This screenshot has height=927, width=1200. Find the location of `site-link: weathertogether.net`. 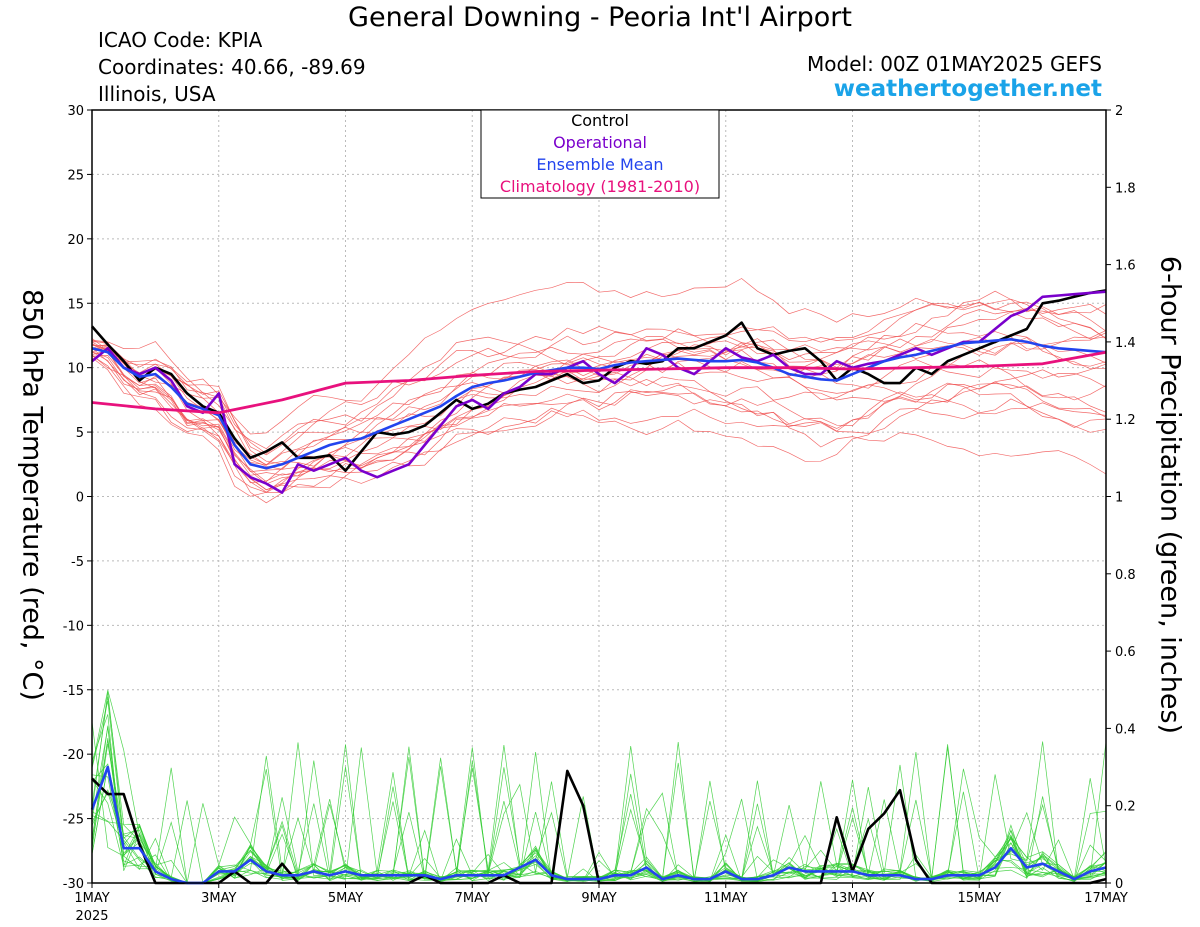

site-link: weathertogether.net is located at coordinates (967, 89).